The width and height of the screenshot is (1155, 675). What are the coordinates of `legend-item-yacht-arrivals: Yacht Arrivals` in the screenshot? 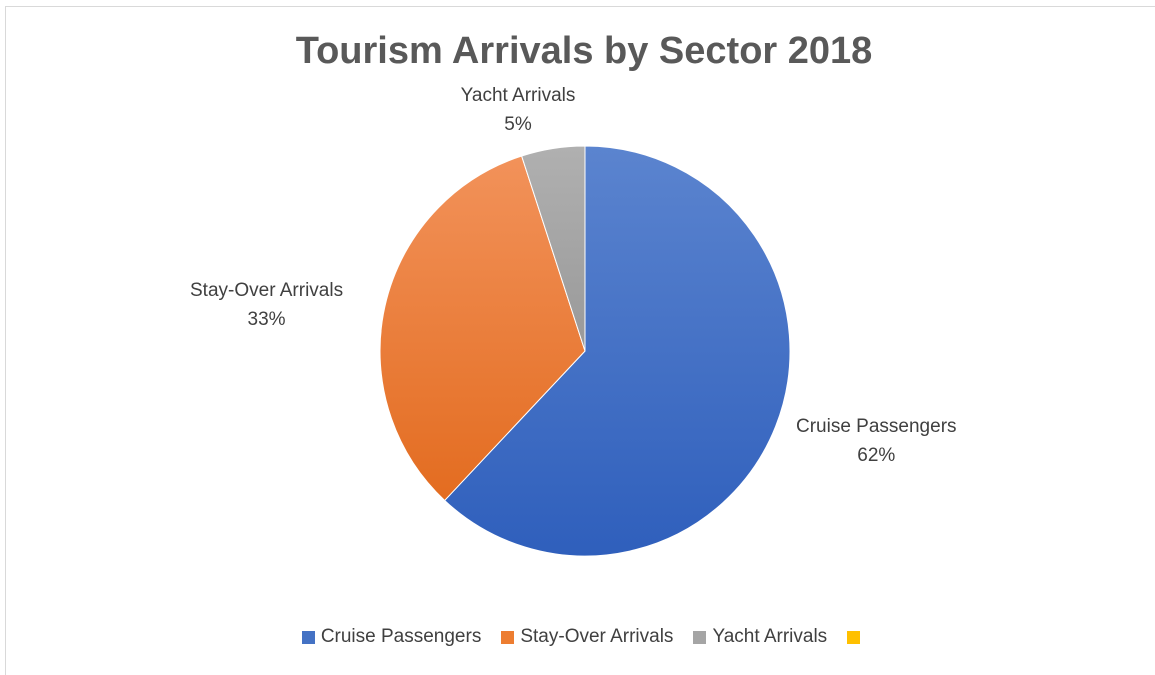 It's located at (760, 637).